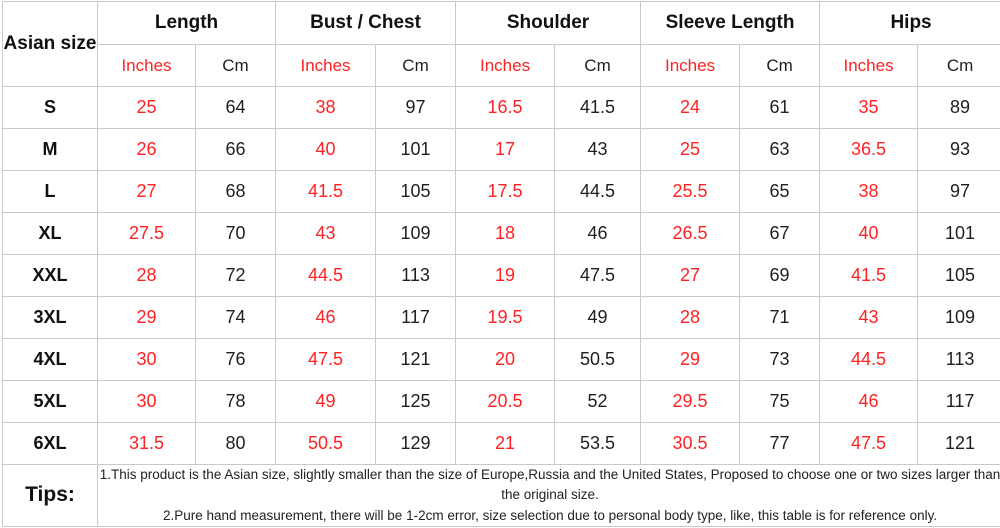  Describe the element at coordinates (366, 23) in the screenshot. I see `column-group-bust-chest: Bust / Chest` at that location.